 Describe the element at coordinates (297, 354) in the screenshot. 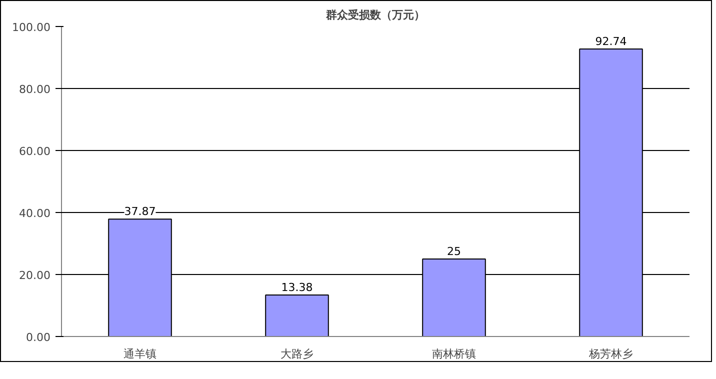

I see `x-tick-label: 大路乡` at that location.